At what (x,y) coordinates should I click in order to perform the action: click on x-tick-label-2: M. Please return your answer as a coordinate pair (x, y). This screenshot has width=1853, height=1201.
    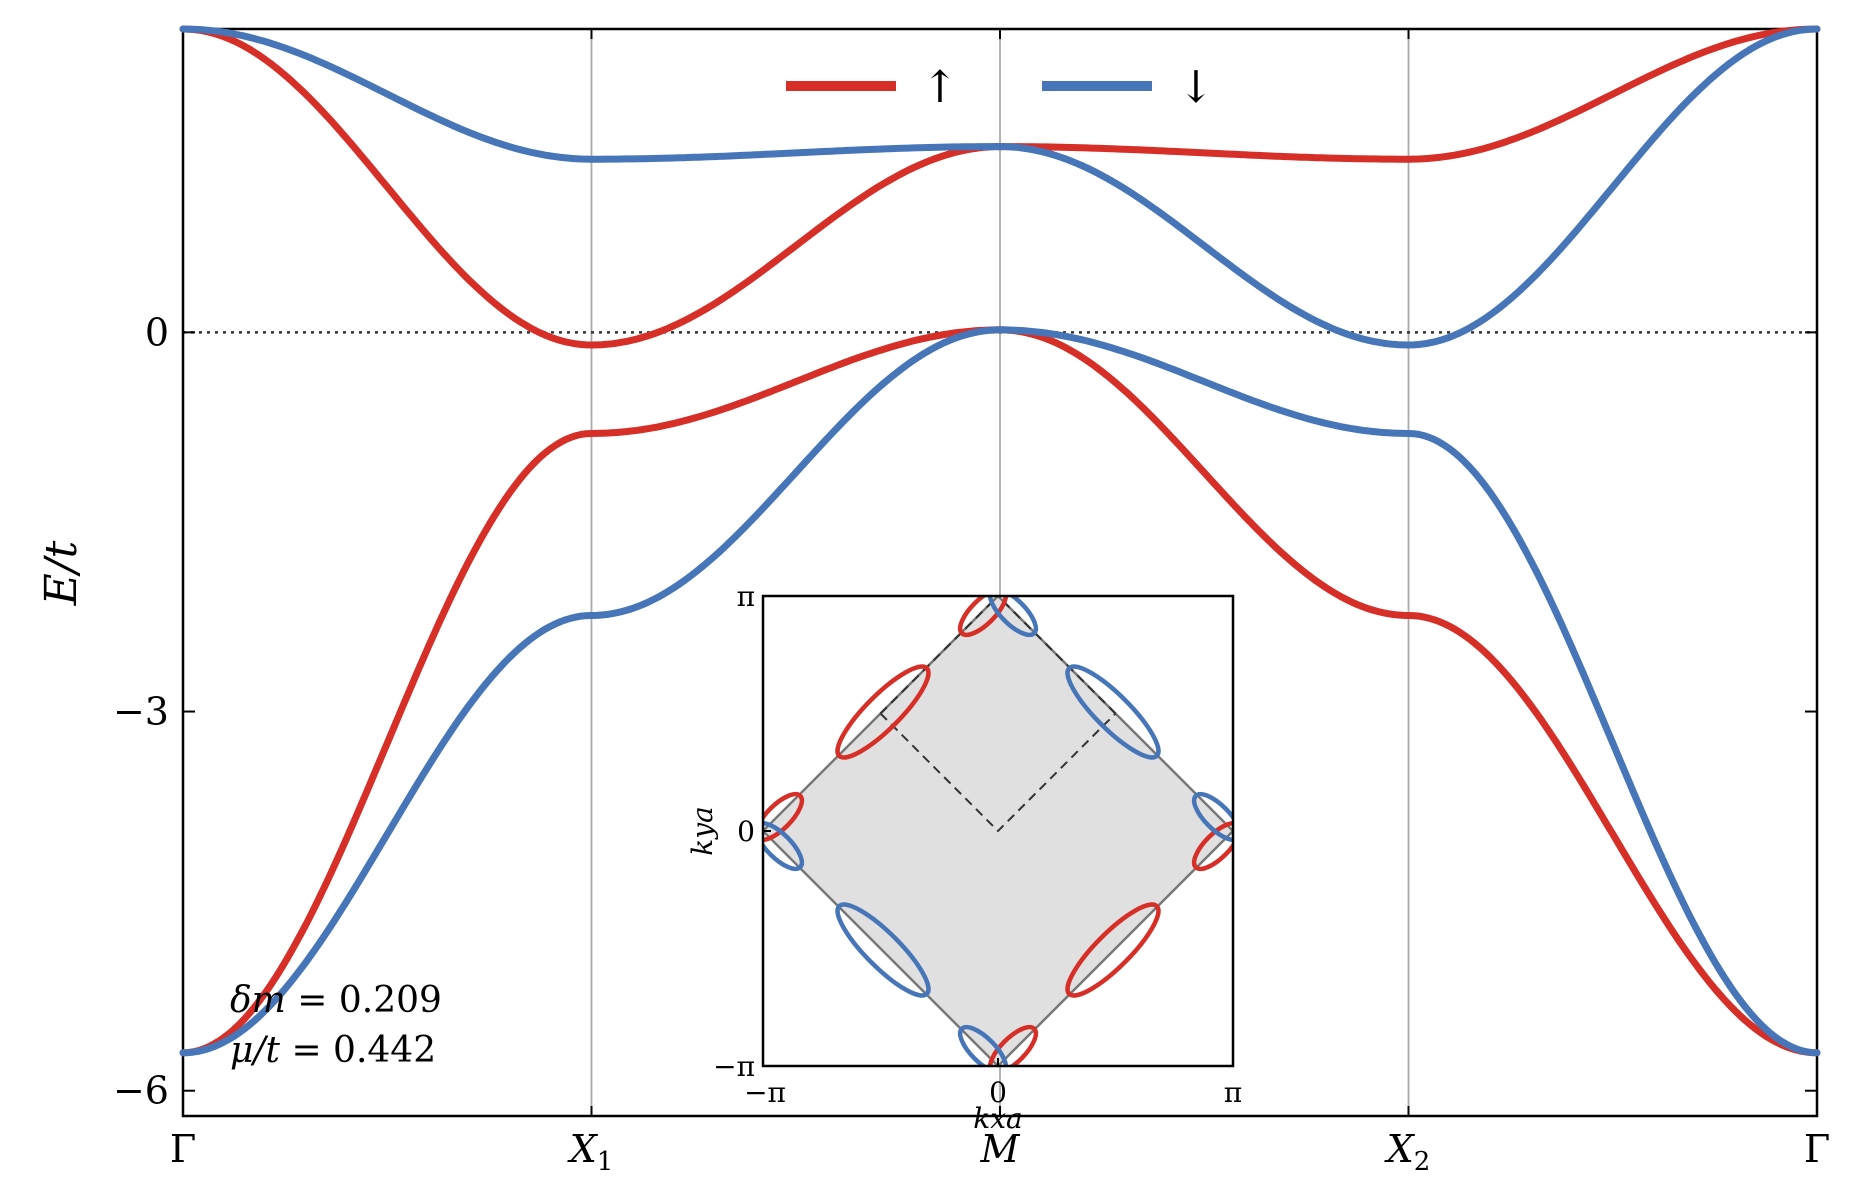
    Looking at the image, I should click on (1000, 1149).